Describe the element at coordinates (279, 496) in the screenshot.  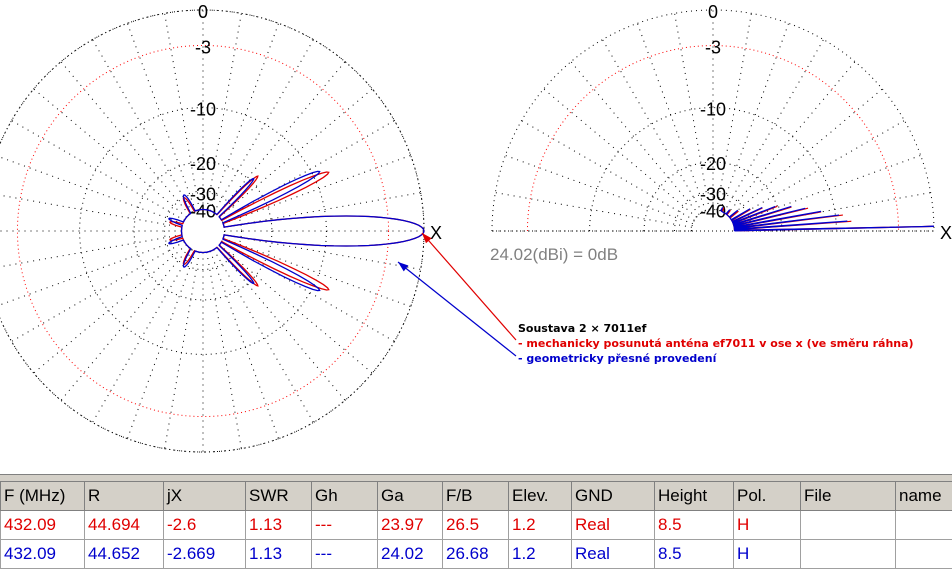
I see `col-header-swr: SWR` at that location.